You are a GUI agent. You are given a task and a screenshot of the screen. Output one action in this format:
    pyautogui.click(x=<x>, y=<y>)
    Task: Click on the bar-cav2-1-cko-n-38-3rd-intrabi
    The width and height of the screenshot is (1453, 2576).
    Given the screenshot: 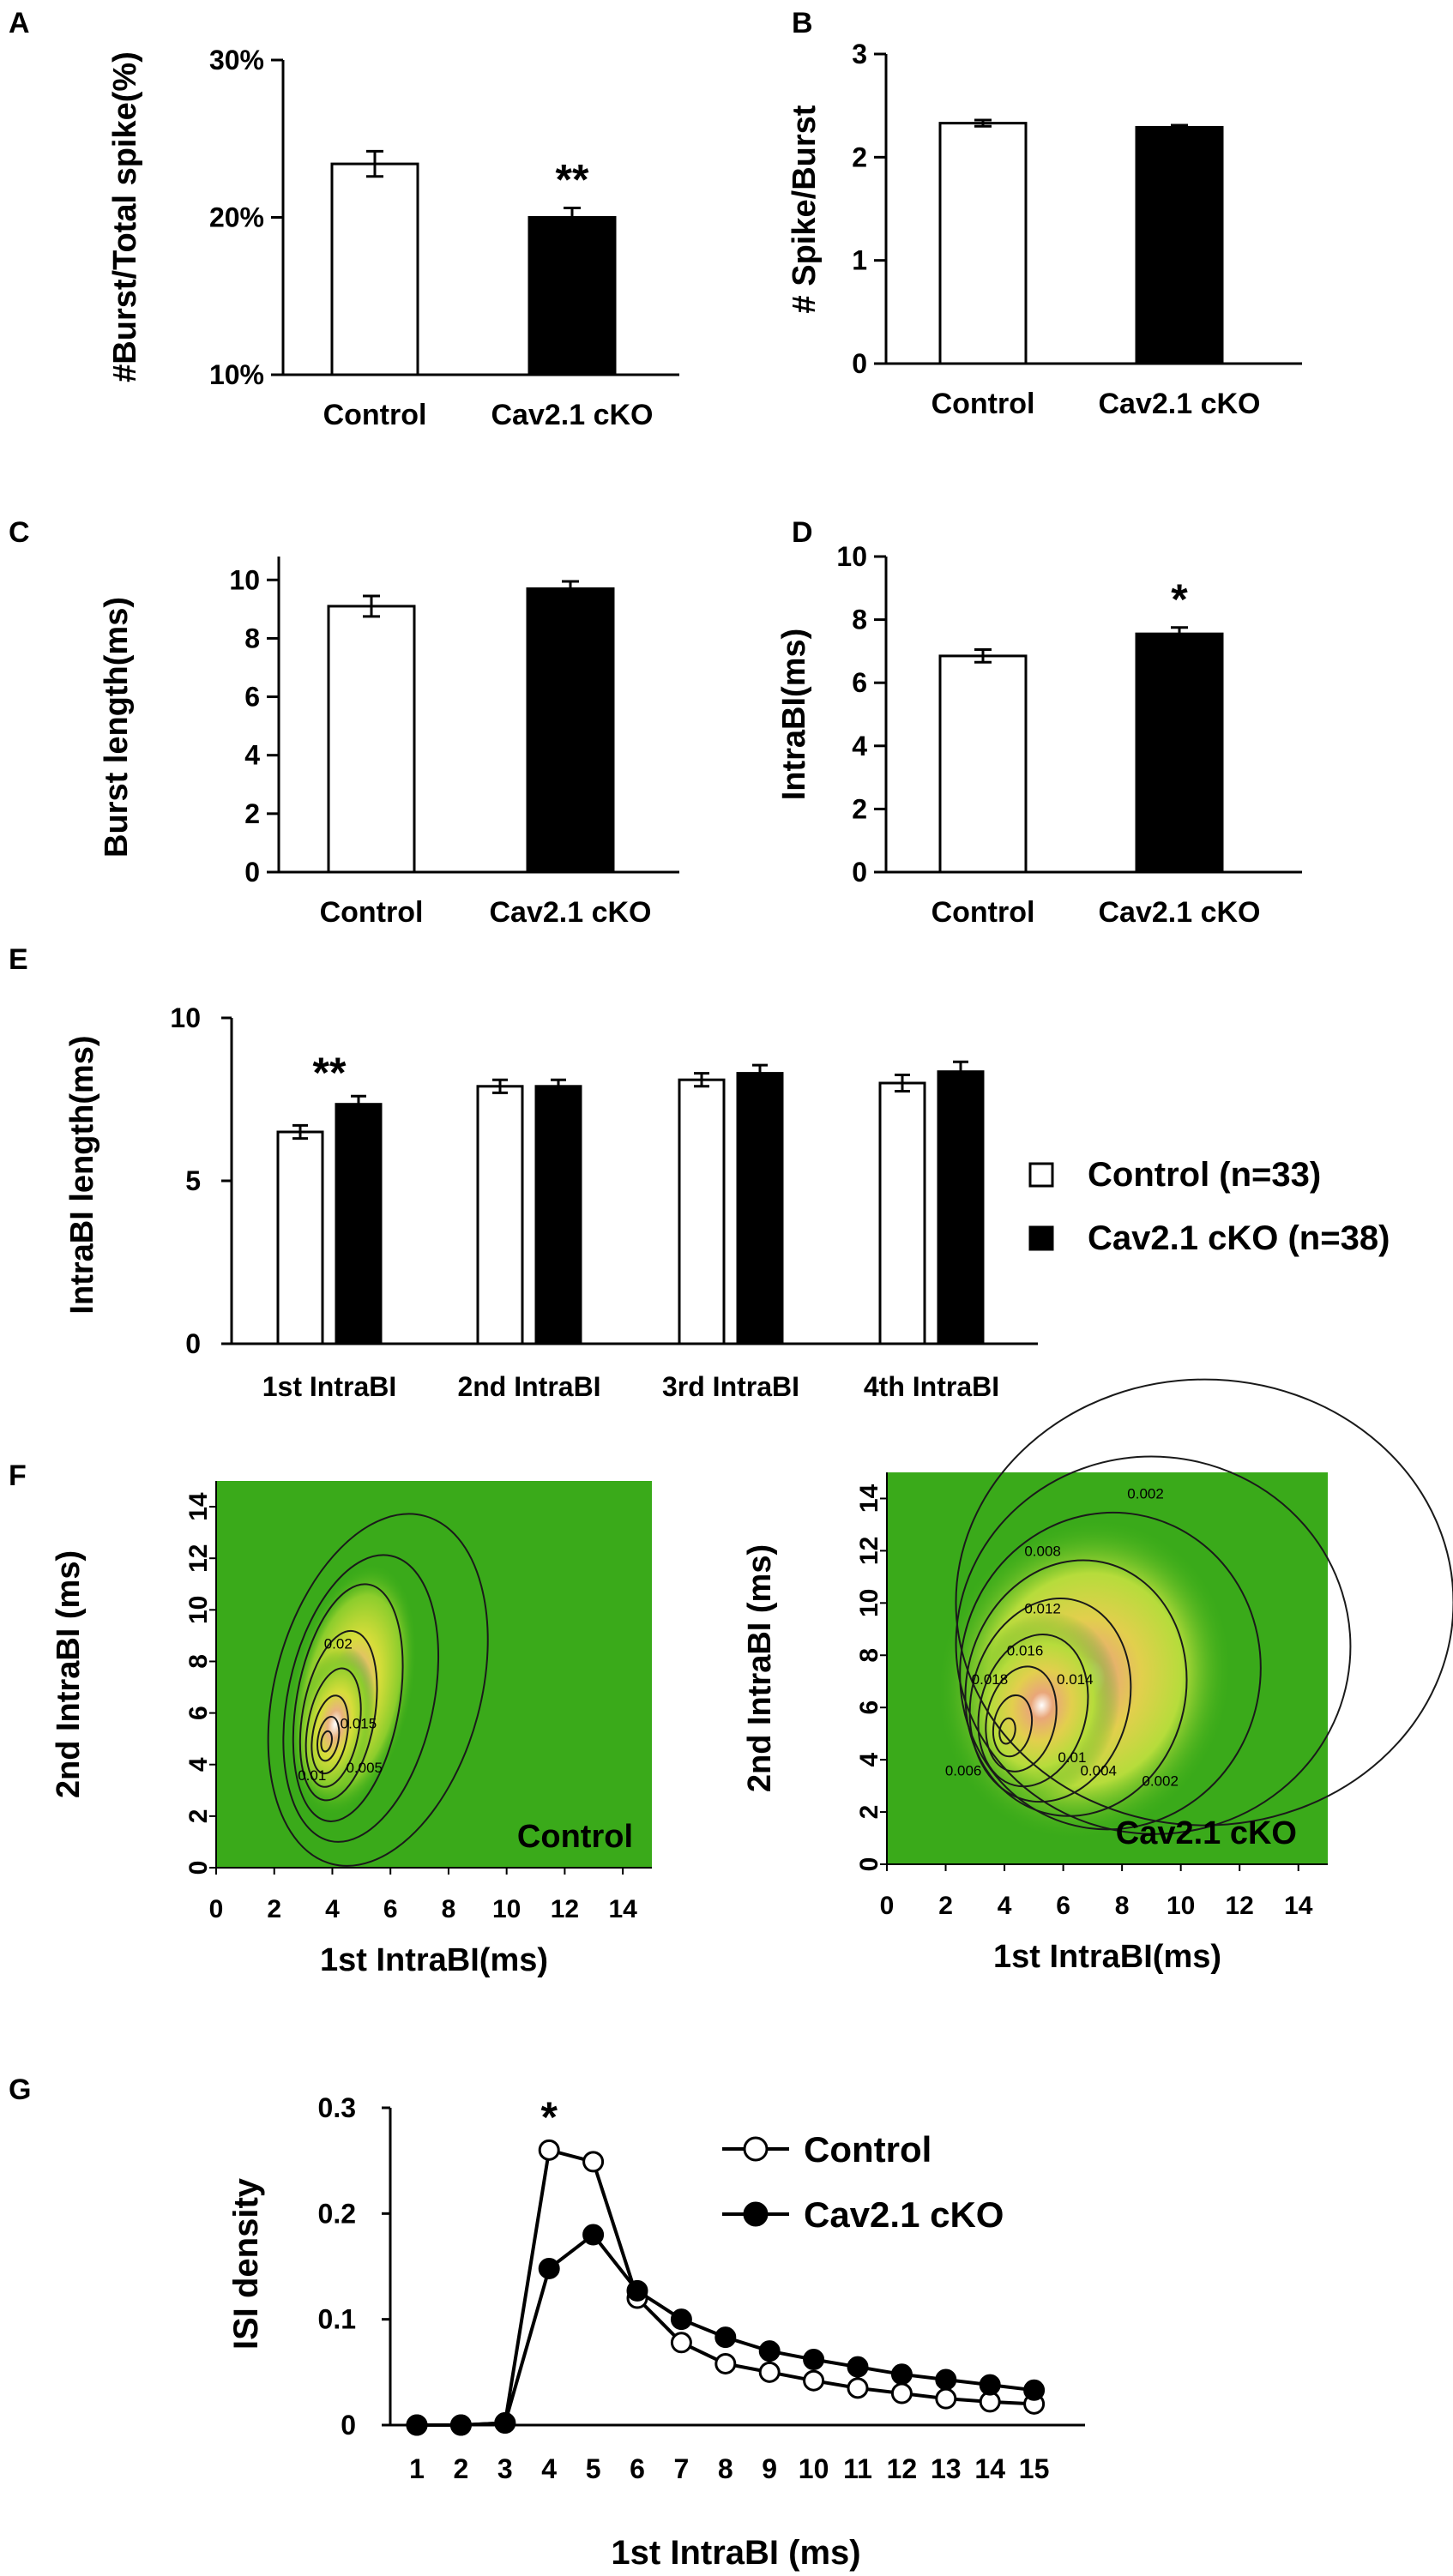 What is the action you would take?
    pyautogui.click(x=760, y=1208)
    